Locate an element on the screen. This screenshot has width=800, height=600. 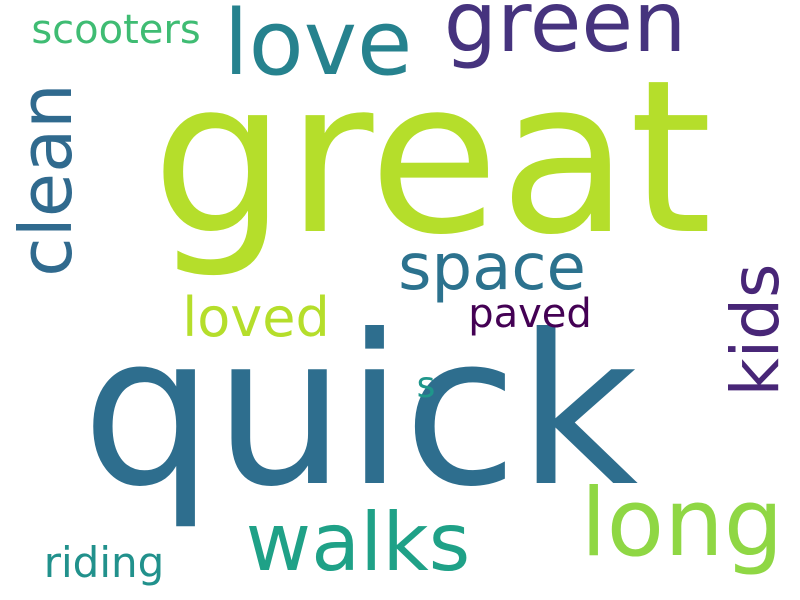
word-walks: walks is located at coordinates (358, 542).